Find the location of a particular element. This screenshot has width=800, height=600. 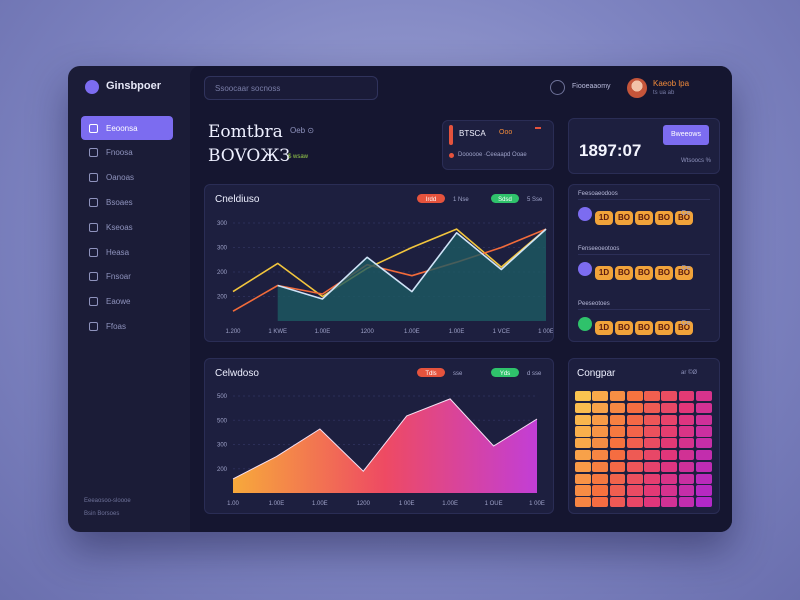

nav-label: Eeoonsa is located at coordinates (122, 128).